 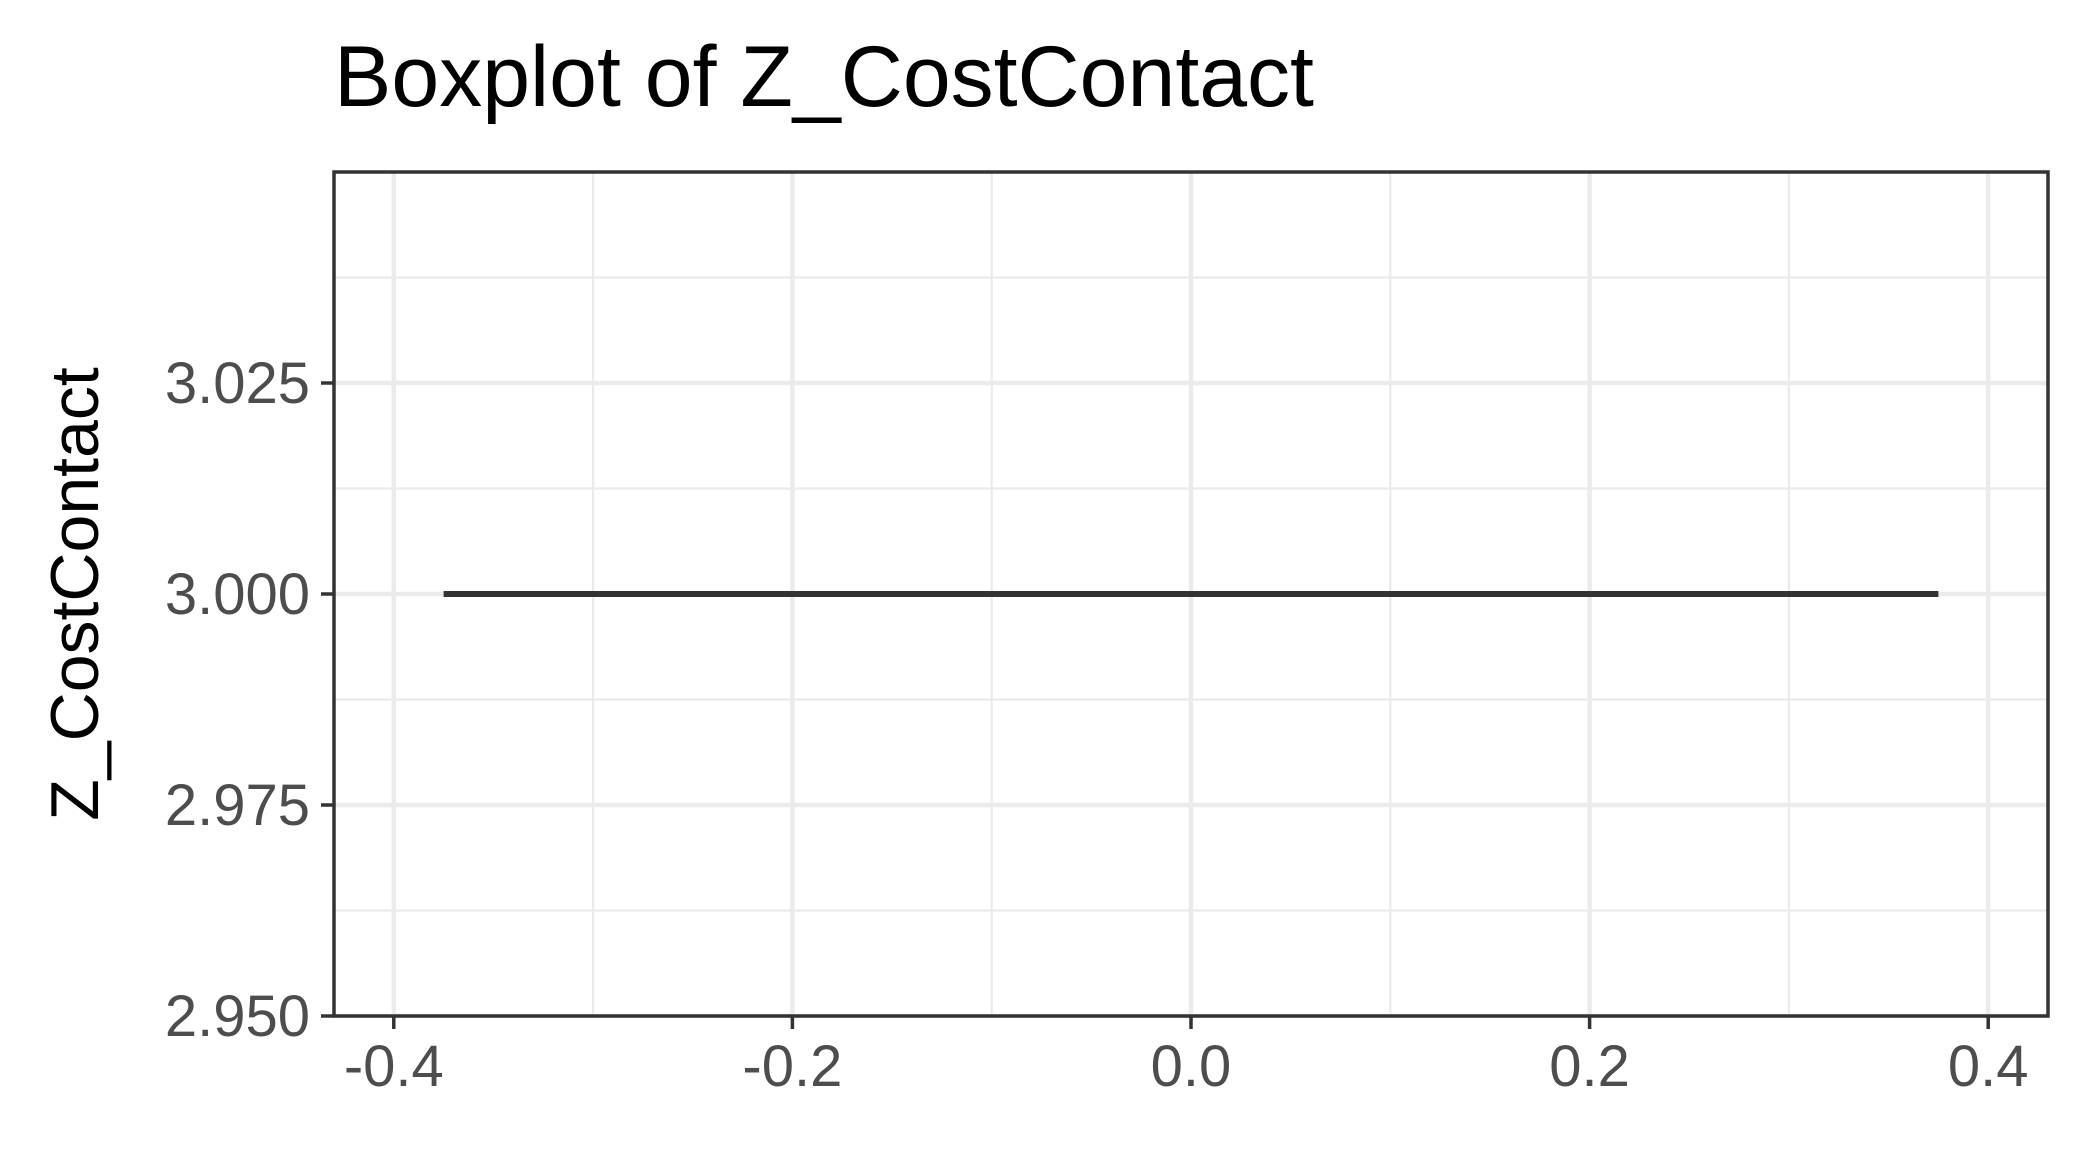 I want to click on y-tick-label: 3.025, so click(x=237, y=383).